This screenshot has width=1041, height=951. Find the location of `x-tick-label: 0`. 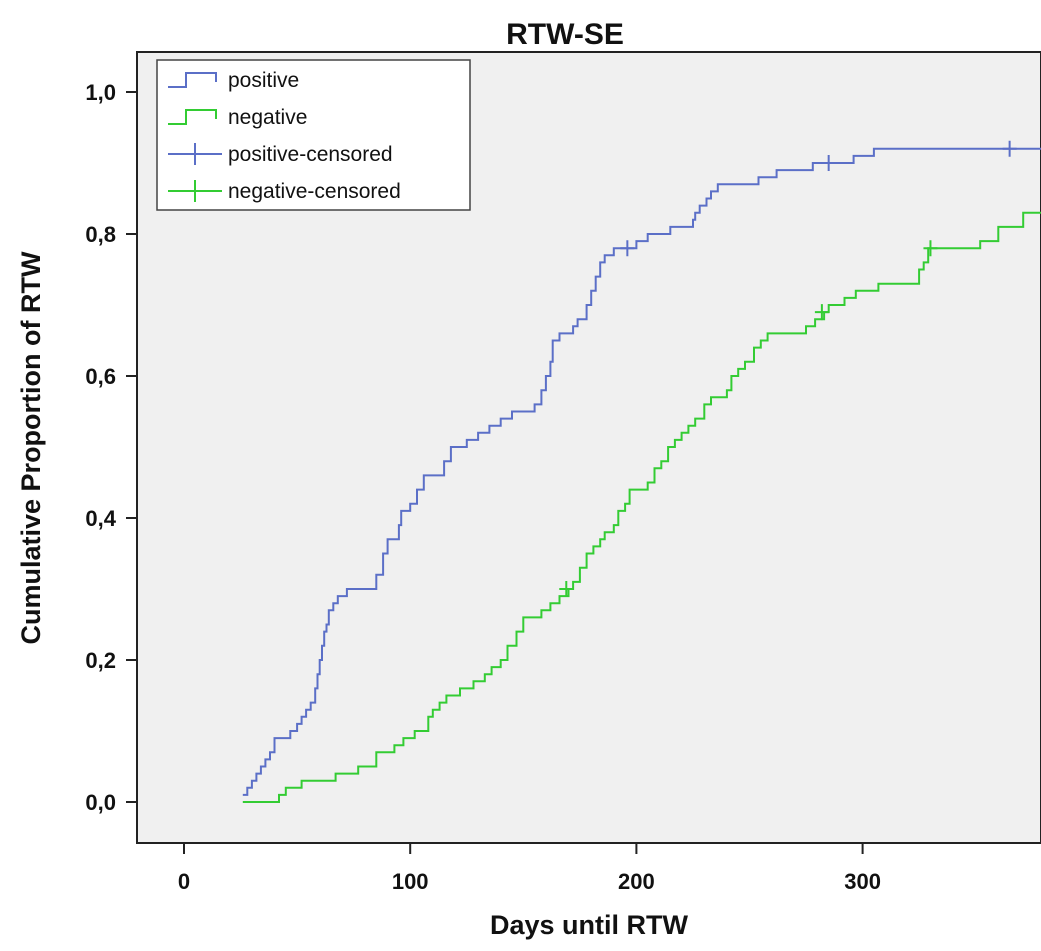

x-tick-label: 0 is located at coordinates (184, 881).